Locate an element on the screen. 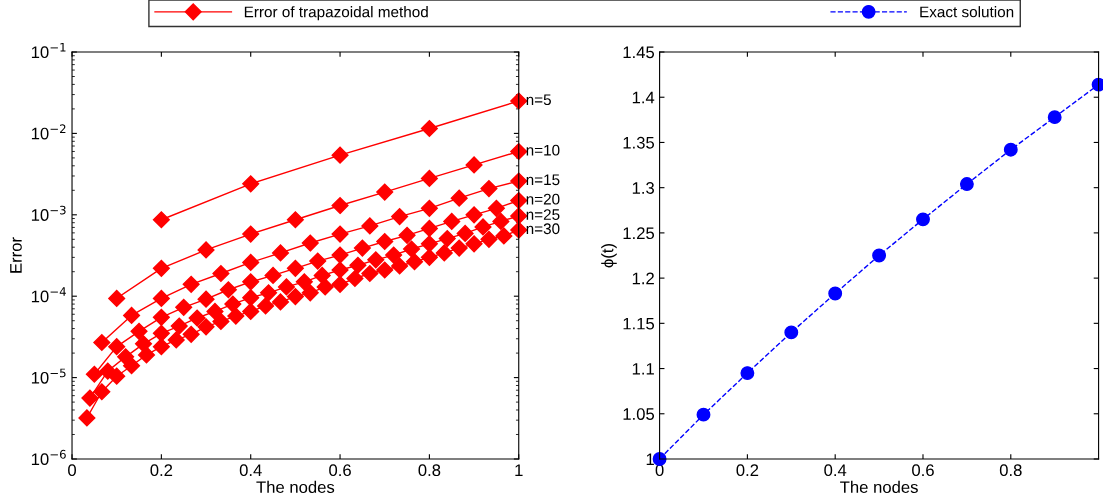 The image size is (1103, 504). y-tick-label: 10$^{−5}$ is located at coordinates (48, 376).